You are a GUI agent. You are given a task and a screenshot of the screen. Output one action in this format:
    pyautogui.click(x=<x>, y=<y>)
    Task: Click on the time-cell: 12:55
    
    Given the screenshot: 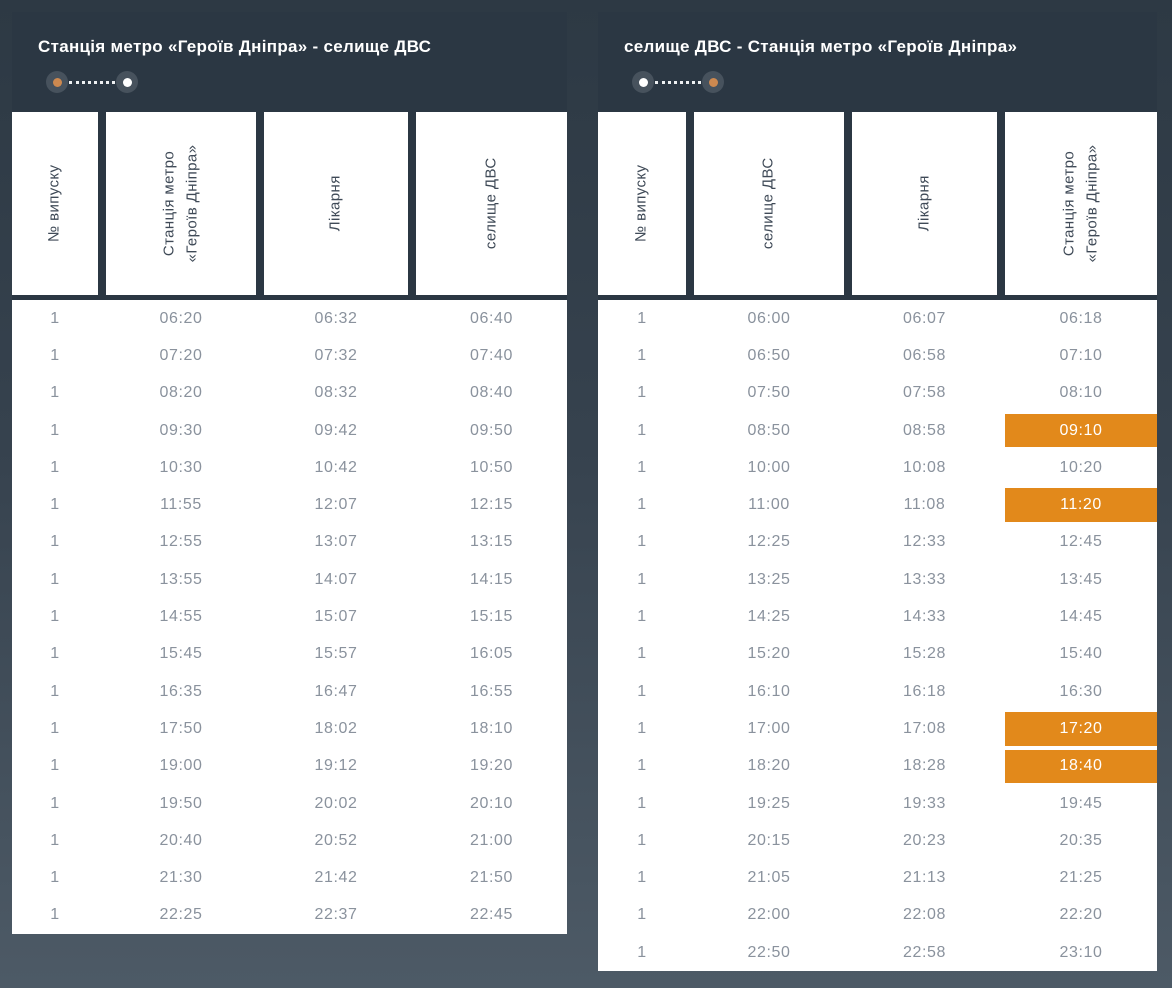 What is the action you would take?
    pyautogui.click(x=181, y=542)
    